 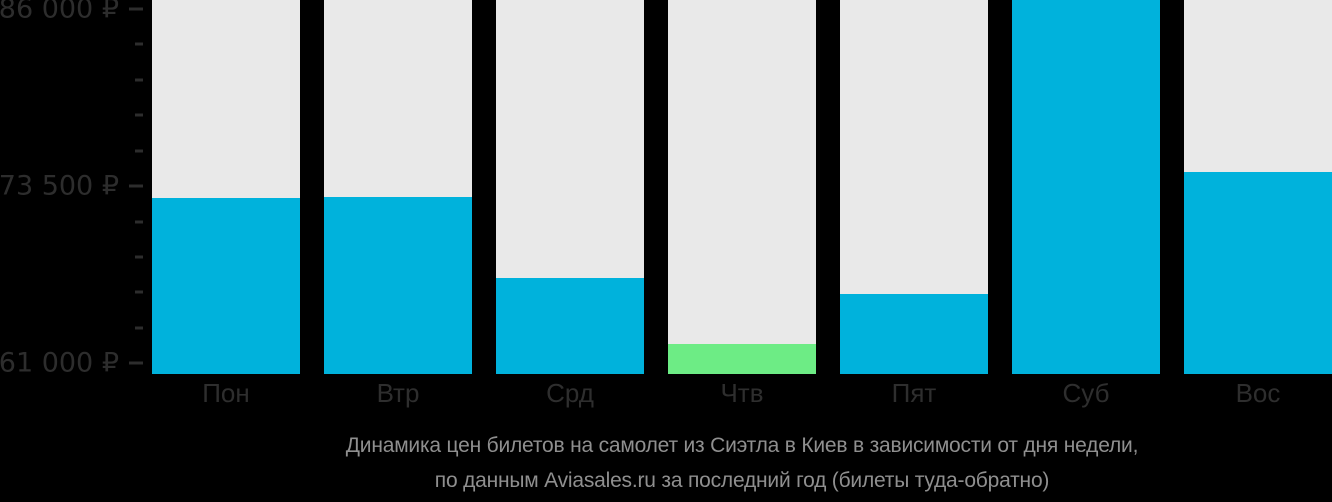 I want to click on x-axis-label-чтв: Чтв, so click(x=742, y=393).